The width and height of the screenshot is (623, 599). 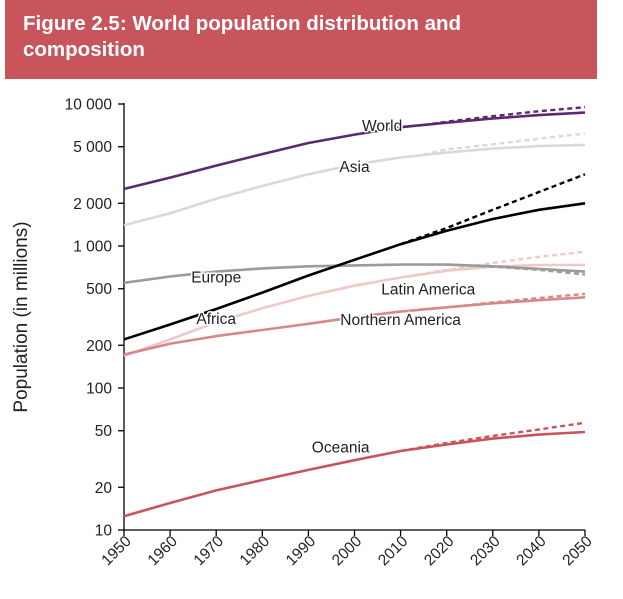 What do you see at coordinates (347, 551) in the screenshot?
I see `x-tick-label: 2000` at bounding box center [347, 551].